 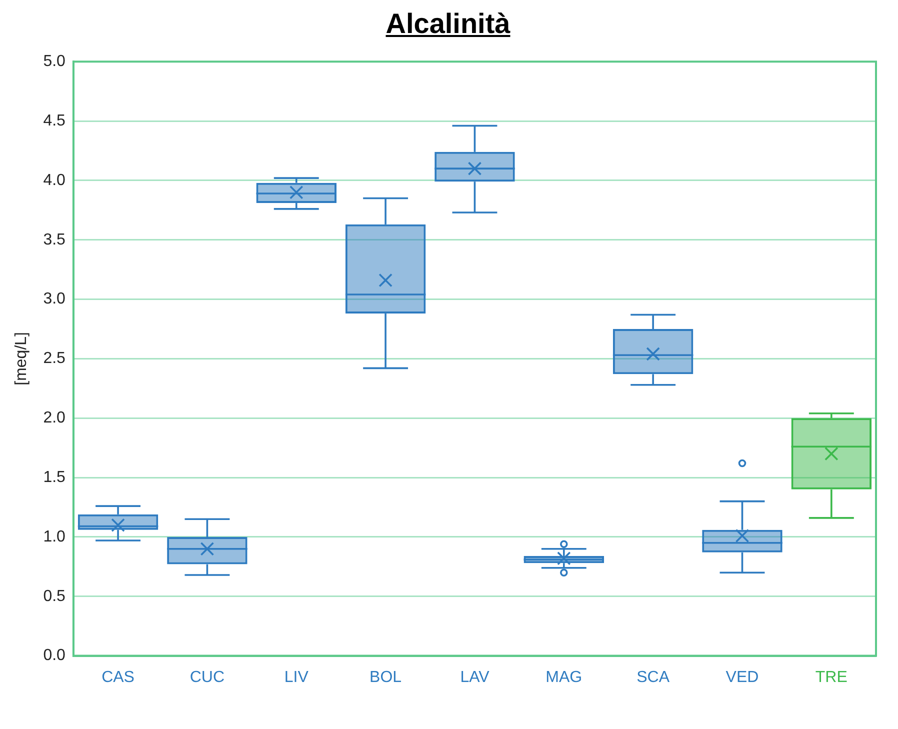 I want to click on y-tick-label: 4.5, so click(x=54, y=121).